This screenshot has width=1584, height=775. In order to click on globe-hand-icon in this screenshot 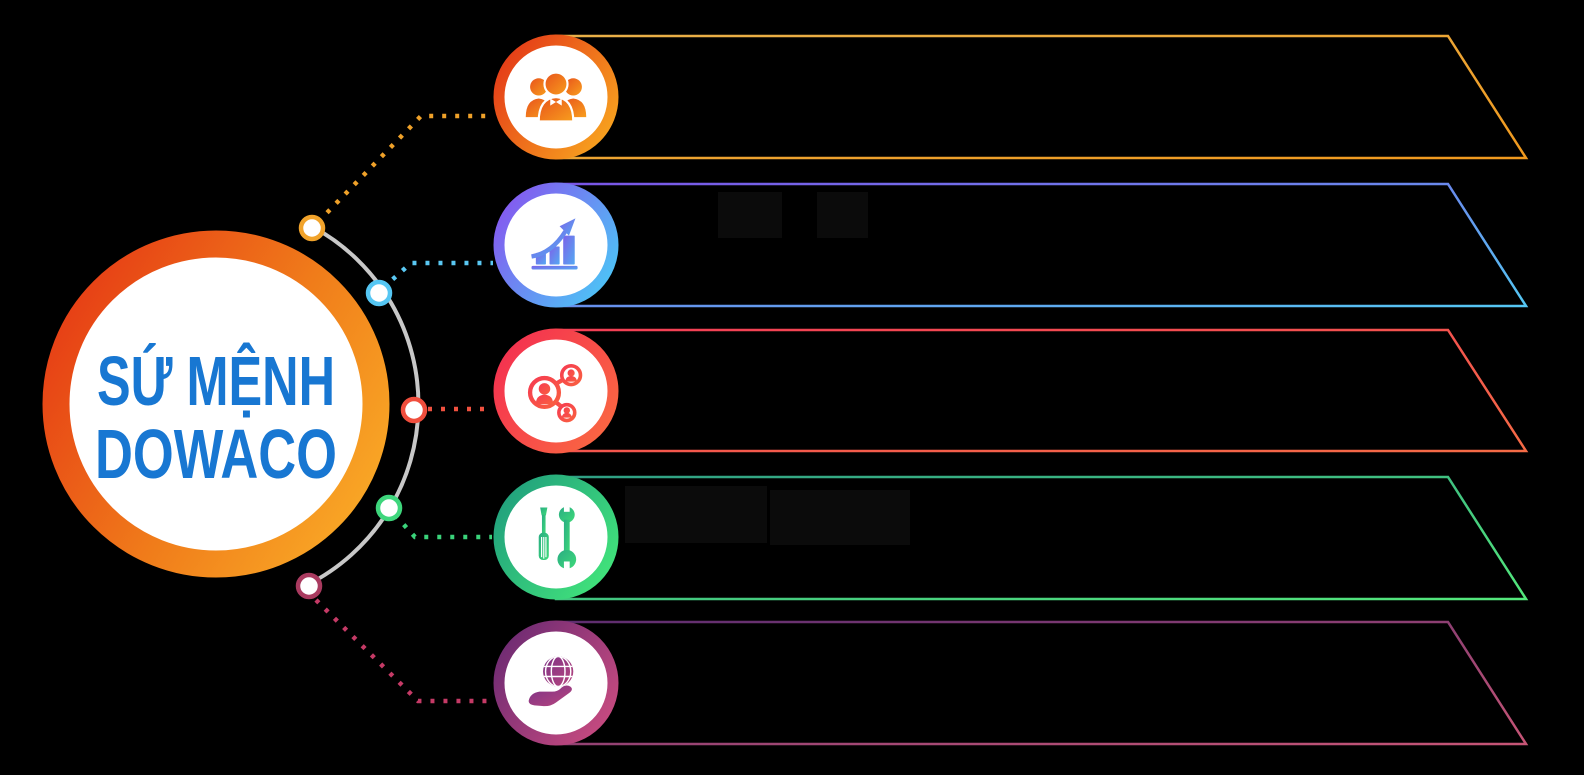, I will do `click(551, 681)`.